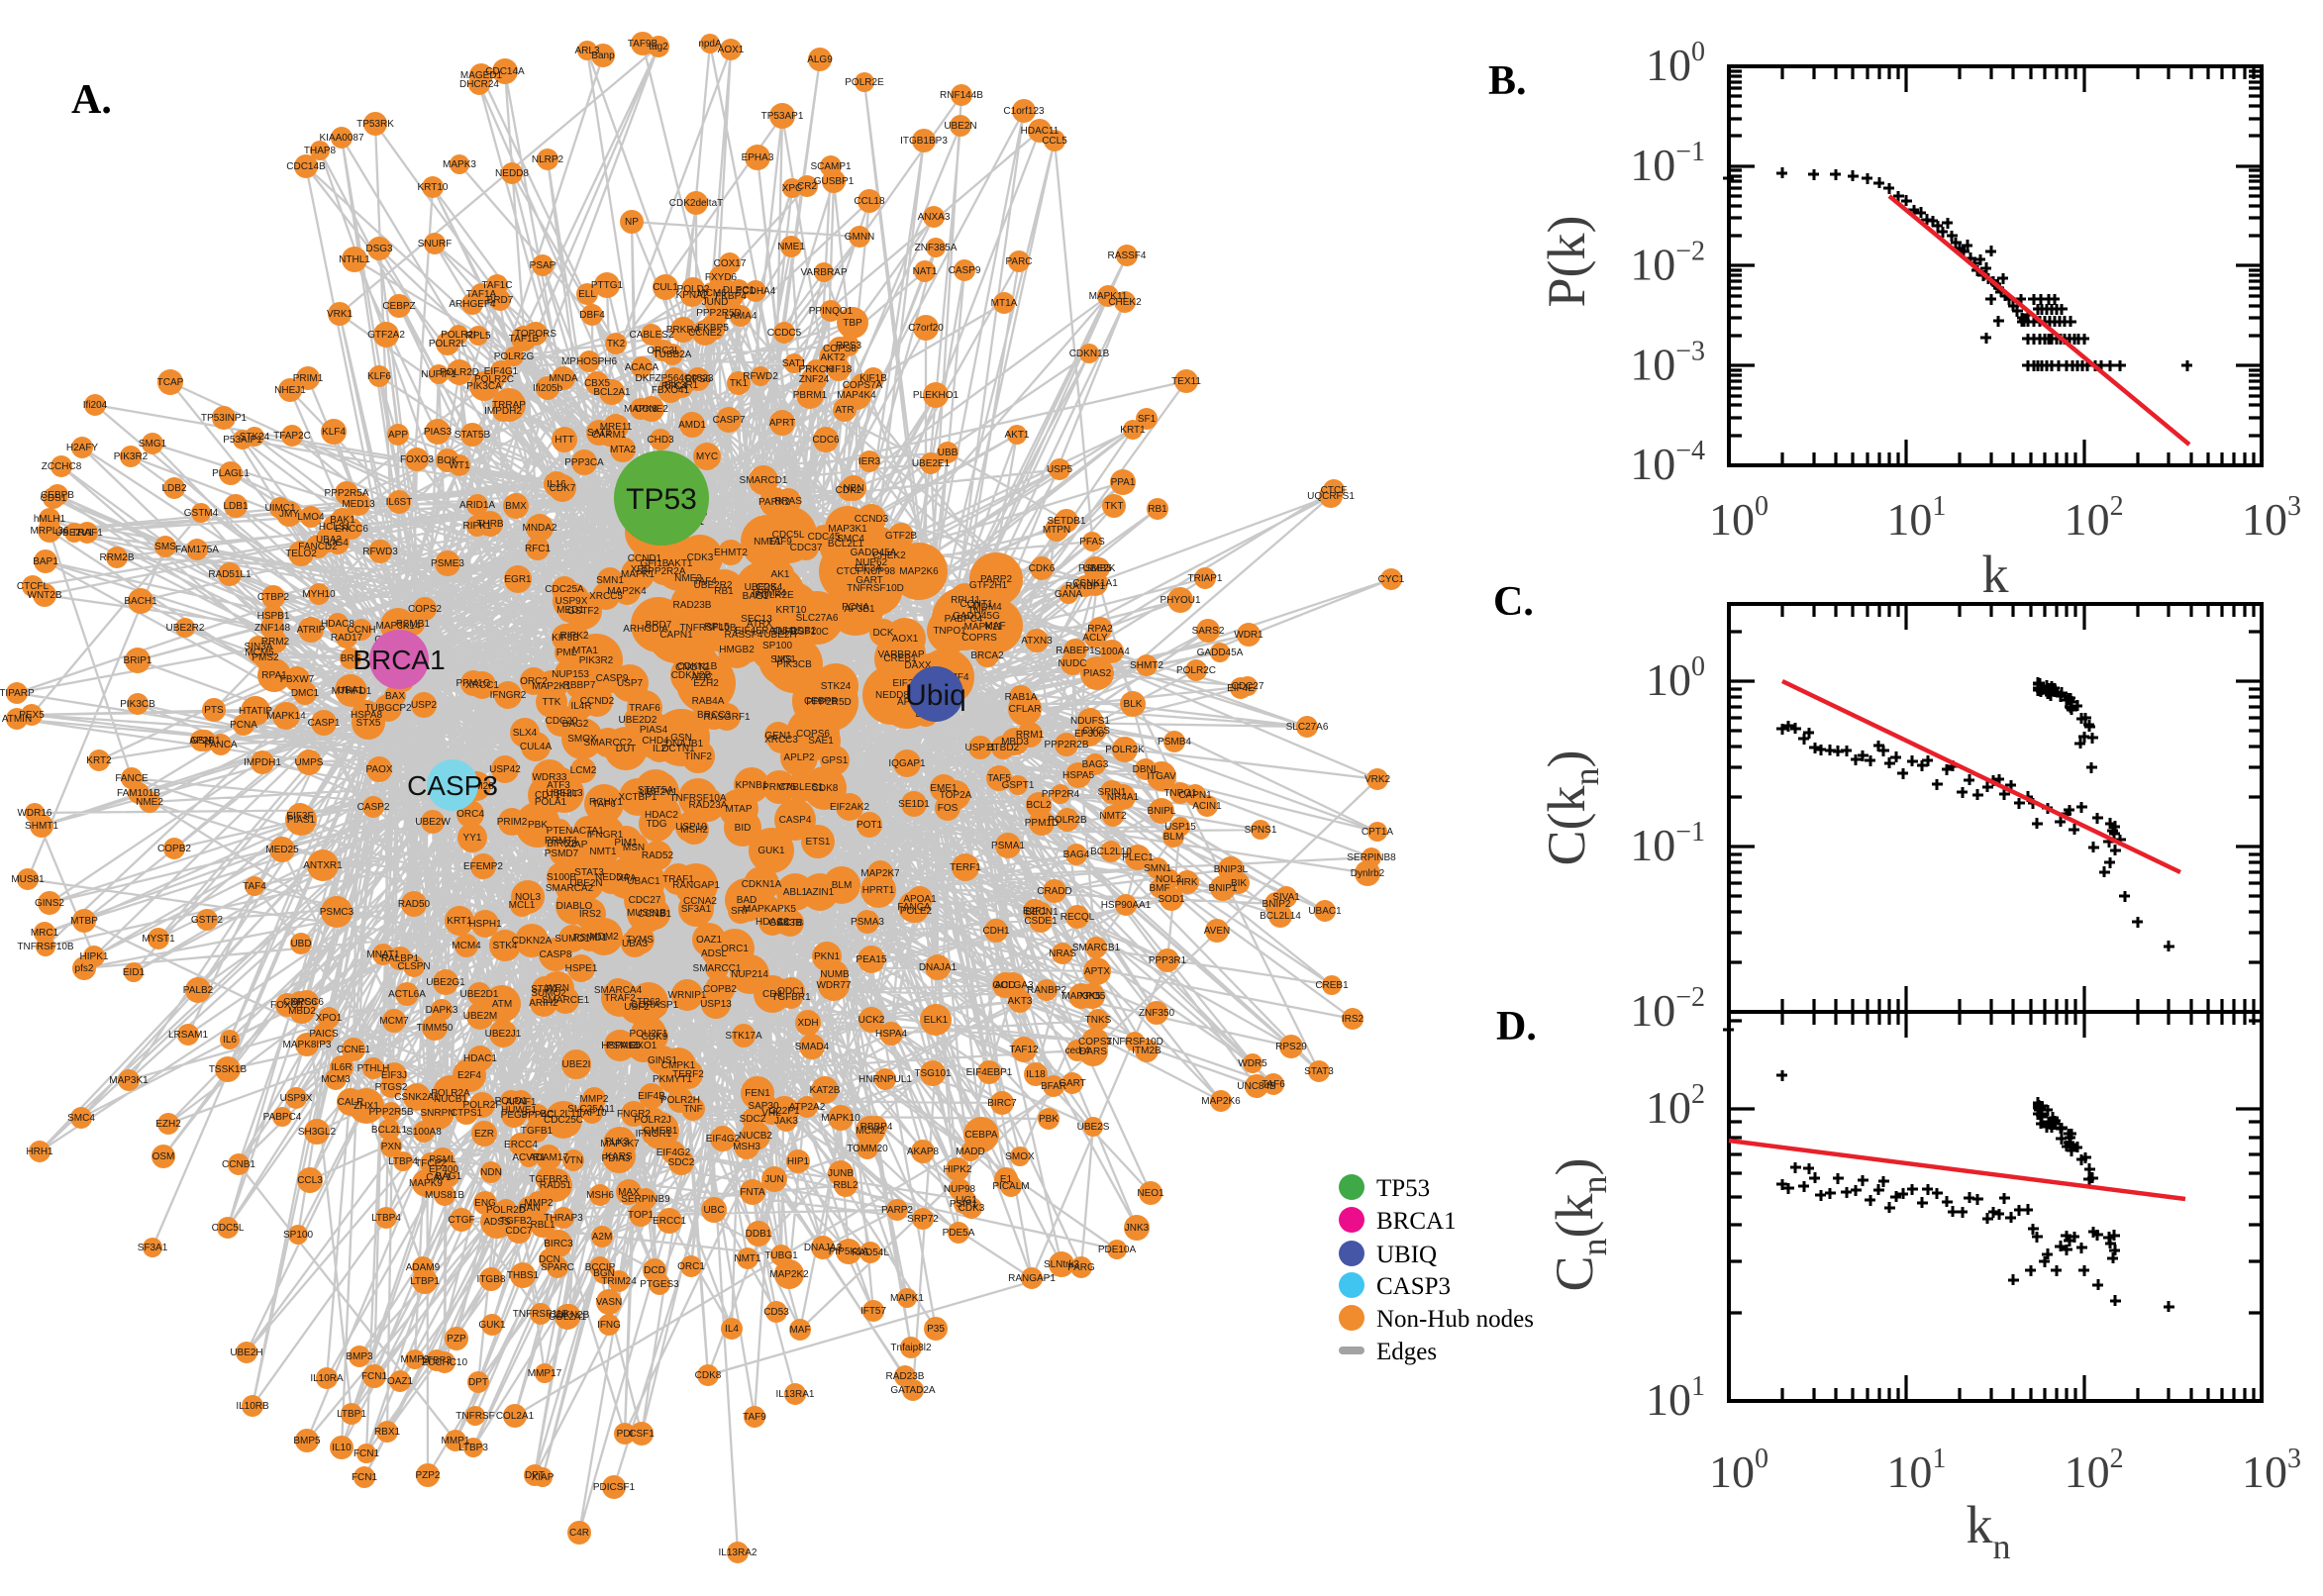 This screenshot has width=2323, height=1596. I want to click on svg-text: UBE2S, so click(1093, 1127).